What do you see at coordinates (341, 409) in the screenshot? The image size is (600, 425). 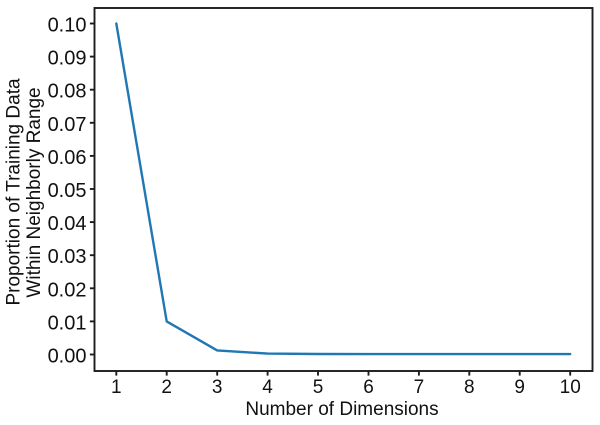 I see `svg-text: Number of Dimensions` at bounding box center [341, 409].